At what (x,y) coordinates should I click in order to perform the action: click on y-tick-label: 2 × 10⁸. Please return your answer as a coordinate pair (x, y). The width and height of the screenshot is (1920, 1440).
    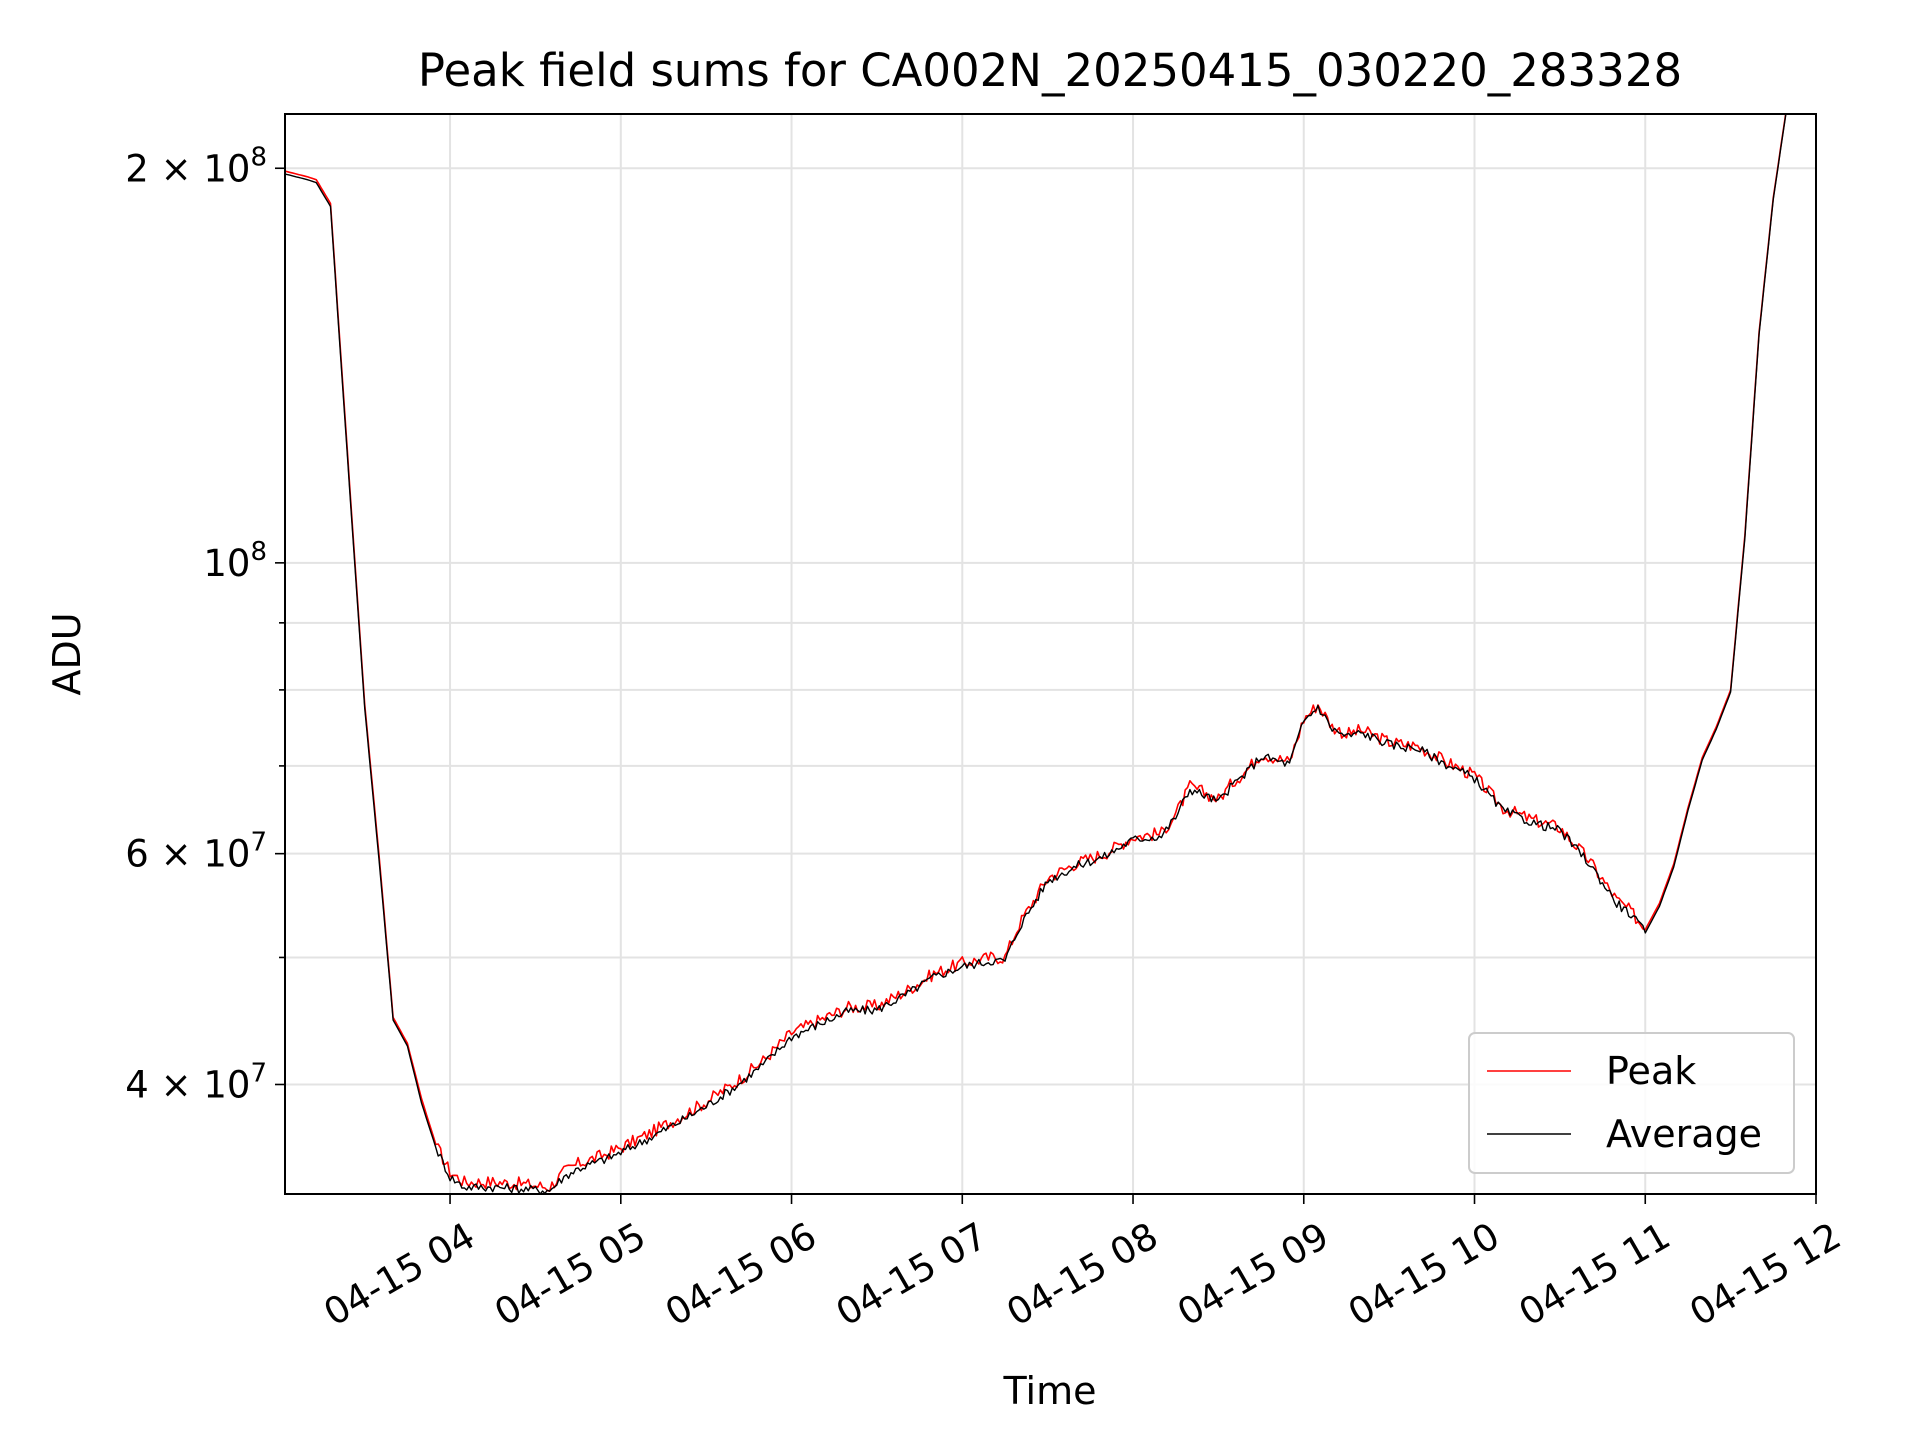
    Looking at the image, I should click on (196, 166).